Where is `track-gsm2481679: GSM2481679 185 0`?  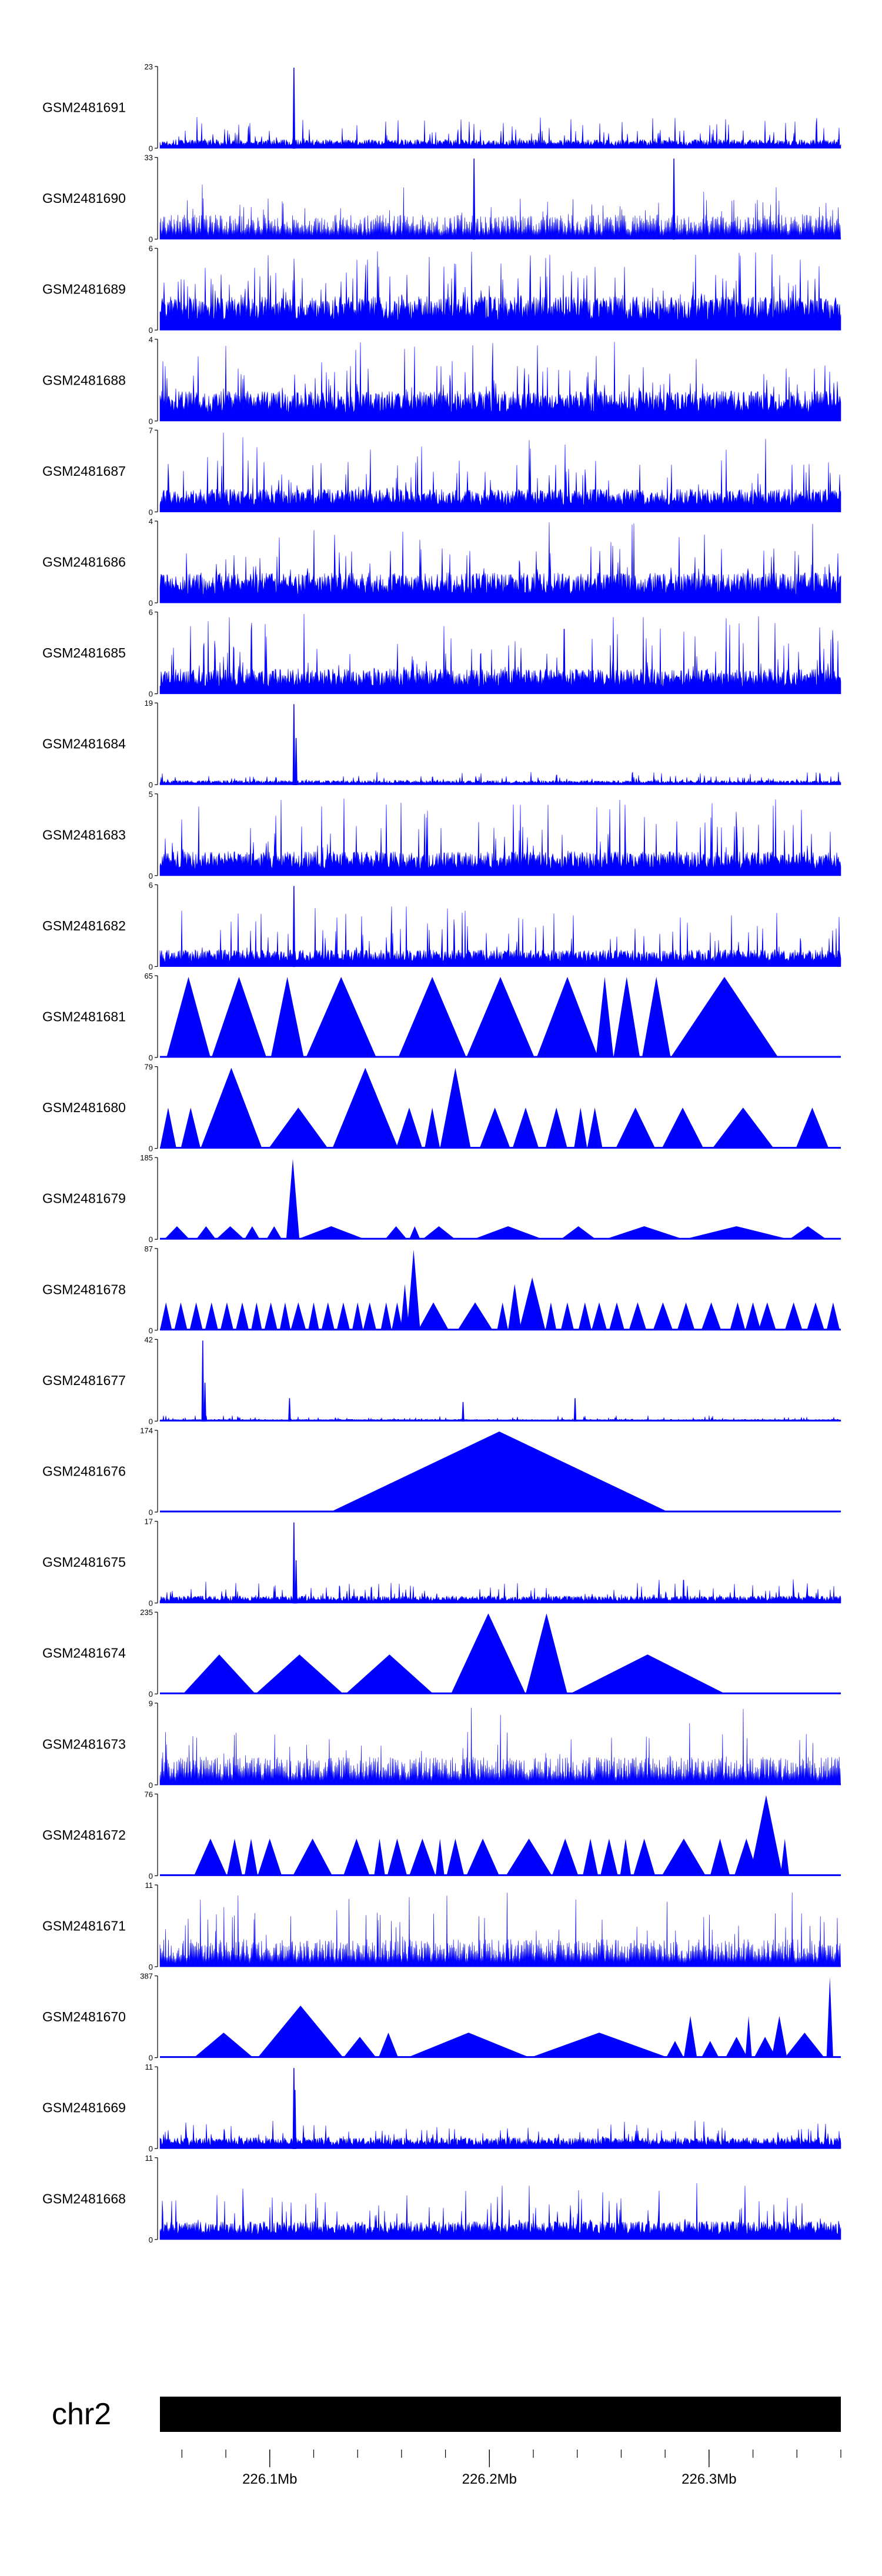 track-gsm2481679: GSM2481679 185 0 is located at coordinates (441, 1198).